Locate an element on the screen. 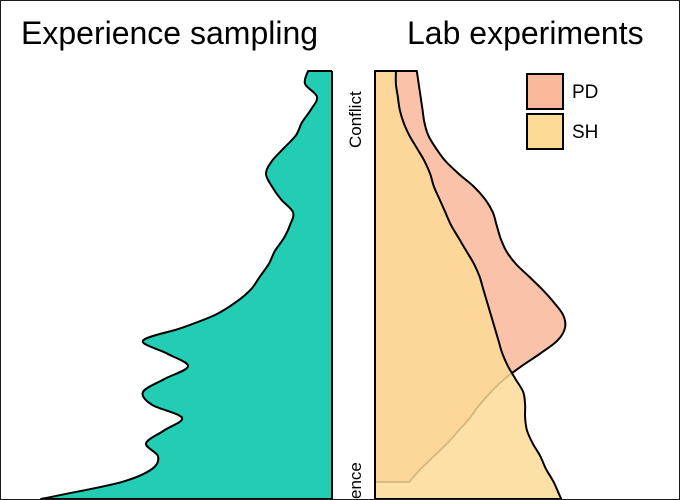  y-label-bottom: ence is located at coordinates (355, 480).